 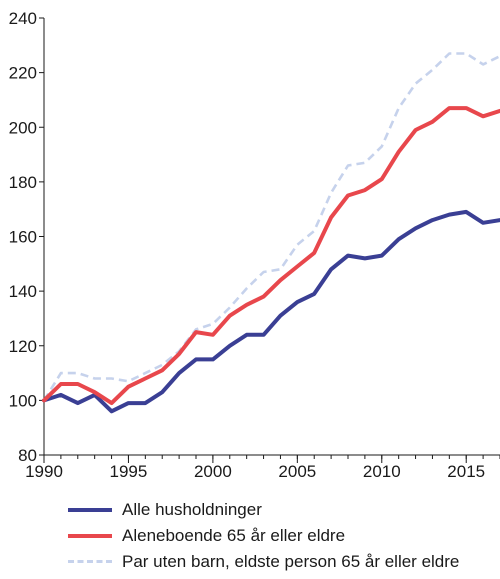 What do you see at coordinates (297, 471) in the screenshot?
I see `x-tick-label: 2005` at bounding box center [297, 471].